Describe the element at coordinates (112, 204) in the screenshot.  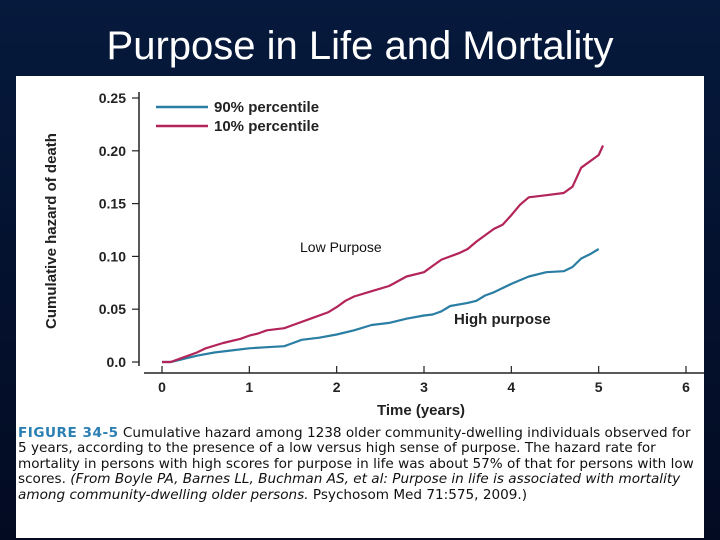
I see `y-tick-label: 0.15` at that location.